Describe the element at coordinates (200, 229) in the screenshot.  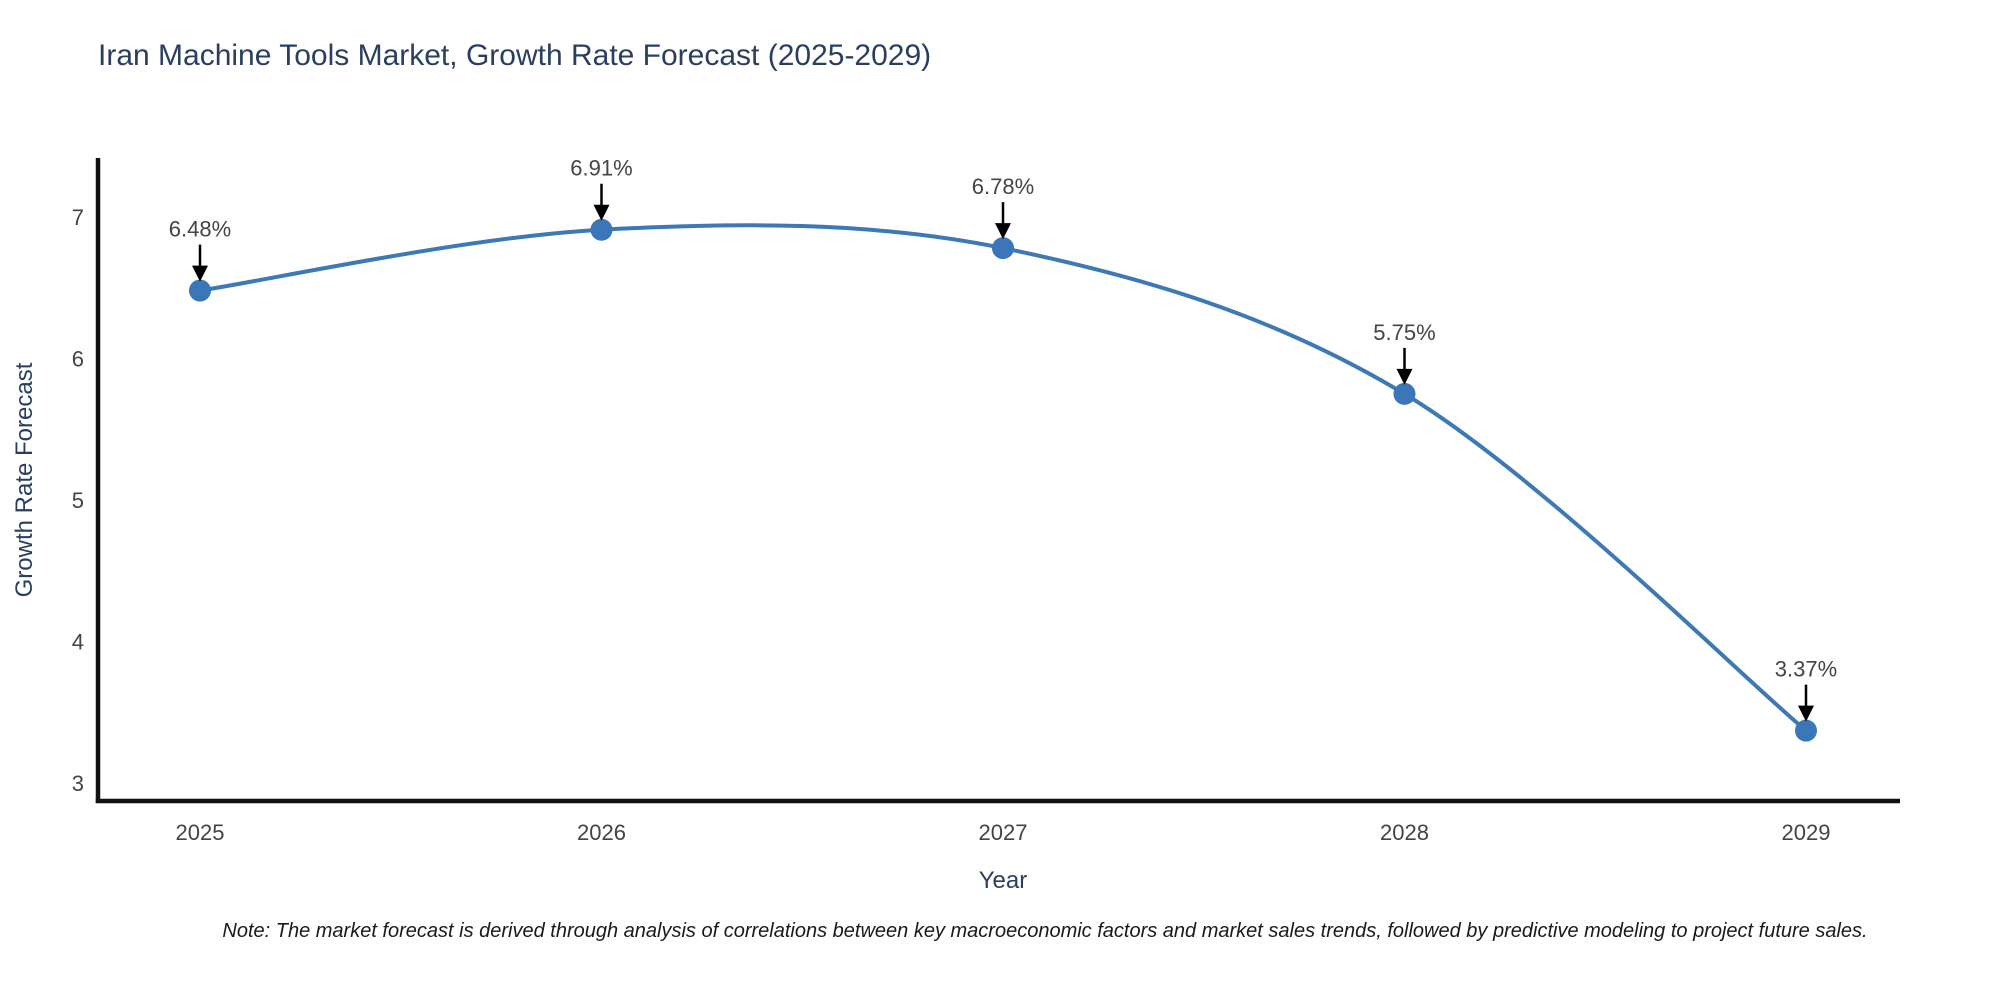
I see `annotation-label: 6.48%` at that location.